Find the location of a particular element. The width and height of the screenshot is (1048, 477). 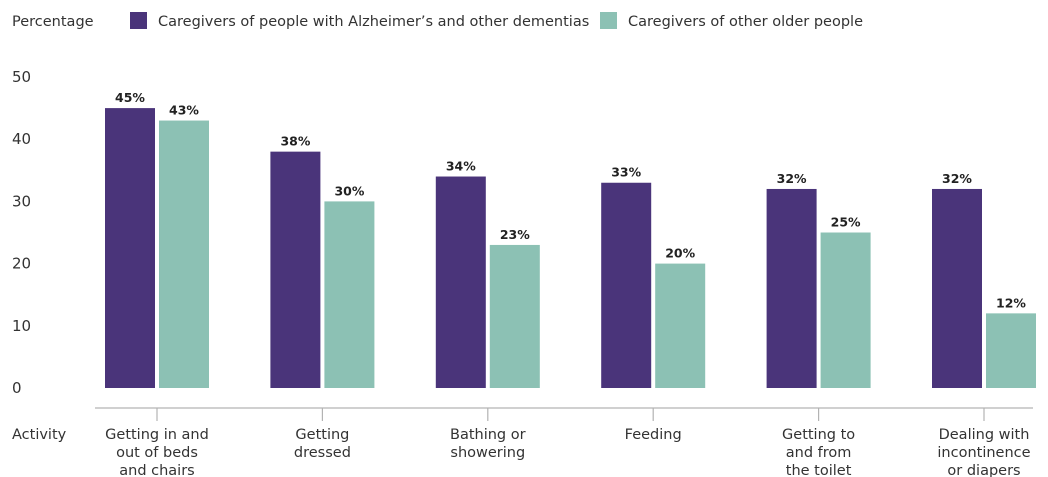

y-tick-label: 50 is located at coordinates (21, 77).